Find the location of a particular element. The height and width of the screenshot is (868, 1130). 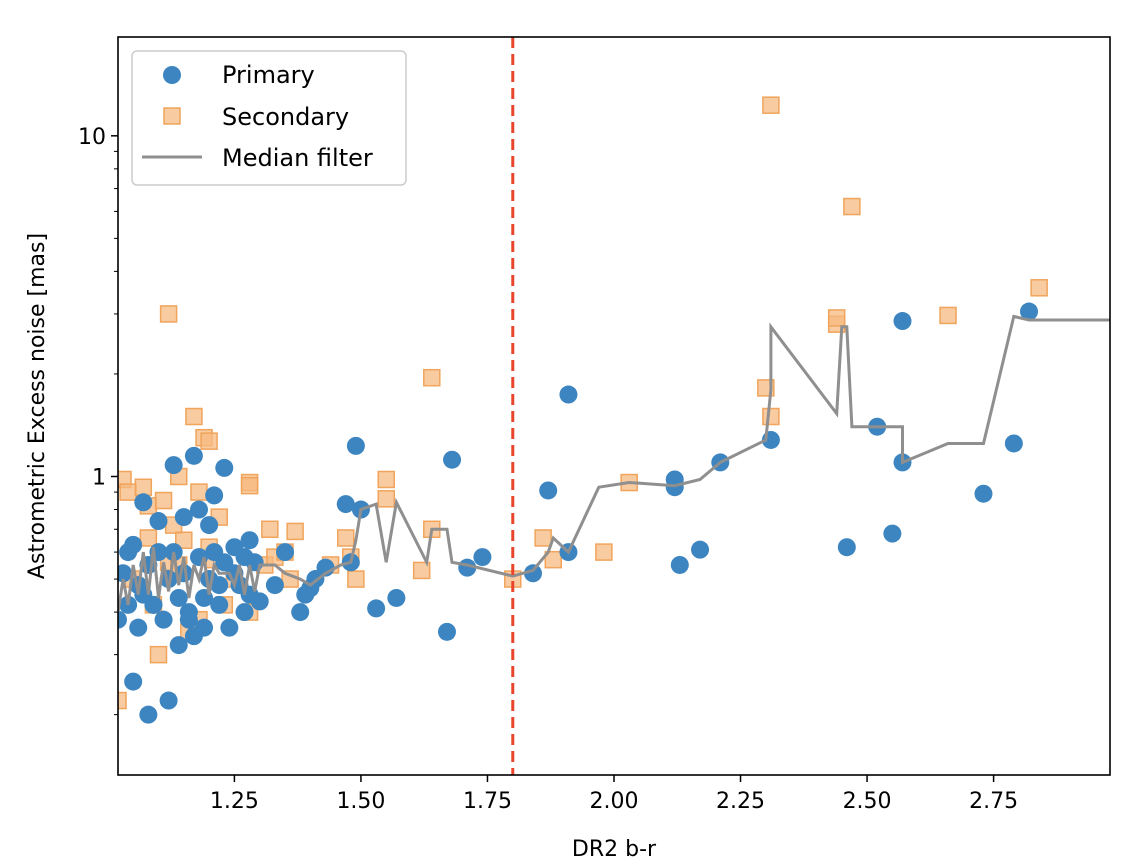

legend: Primary Secondary Median filter is located at coordinates (269, 118).